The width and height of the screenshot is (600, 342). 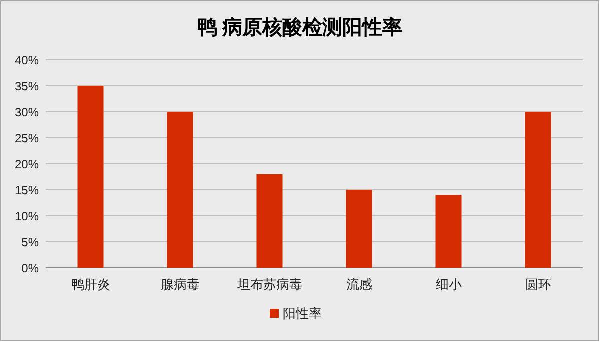 I want to click on y-tick-label: 40%, so click(x=27, y=61).